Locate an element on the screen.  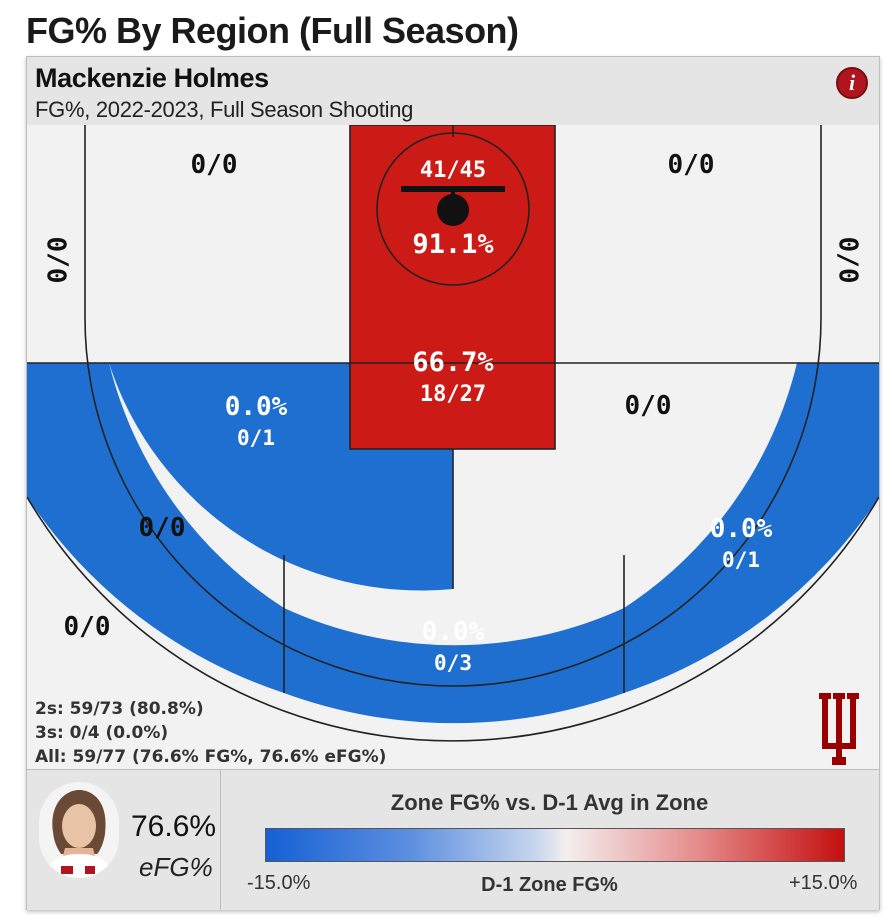
efg-value: 76.6% is located at coordinates (174, 826).